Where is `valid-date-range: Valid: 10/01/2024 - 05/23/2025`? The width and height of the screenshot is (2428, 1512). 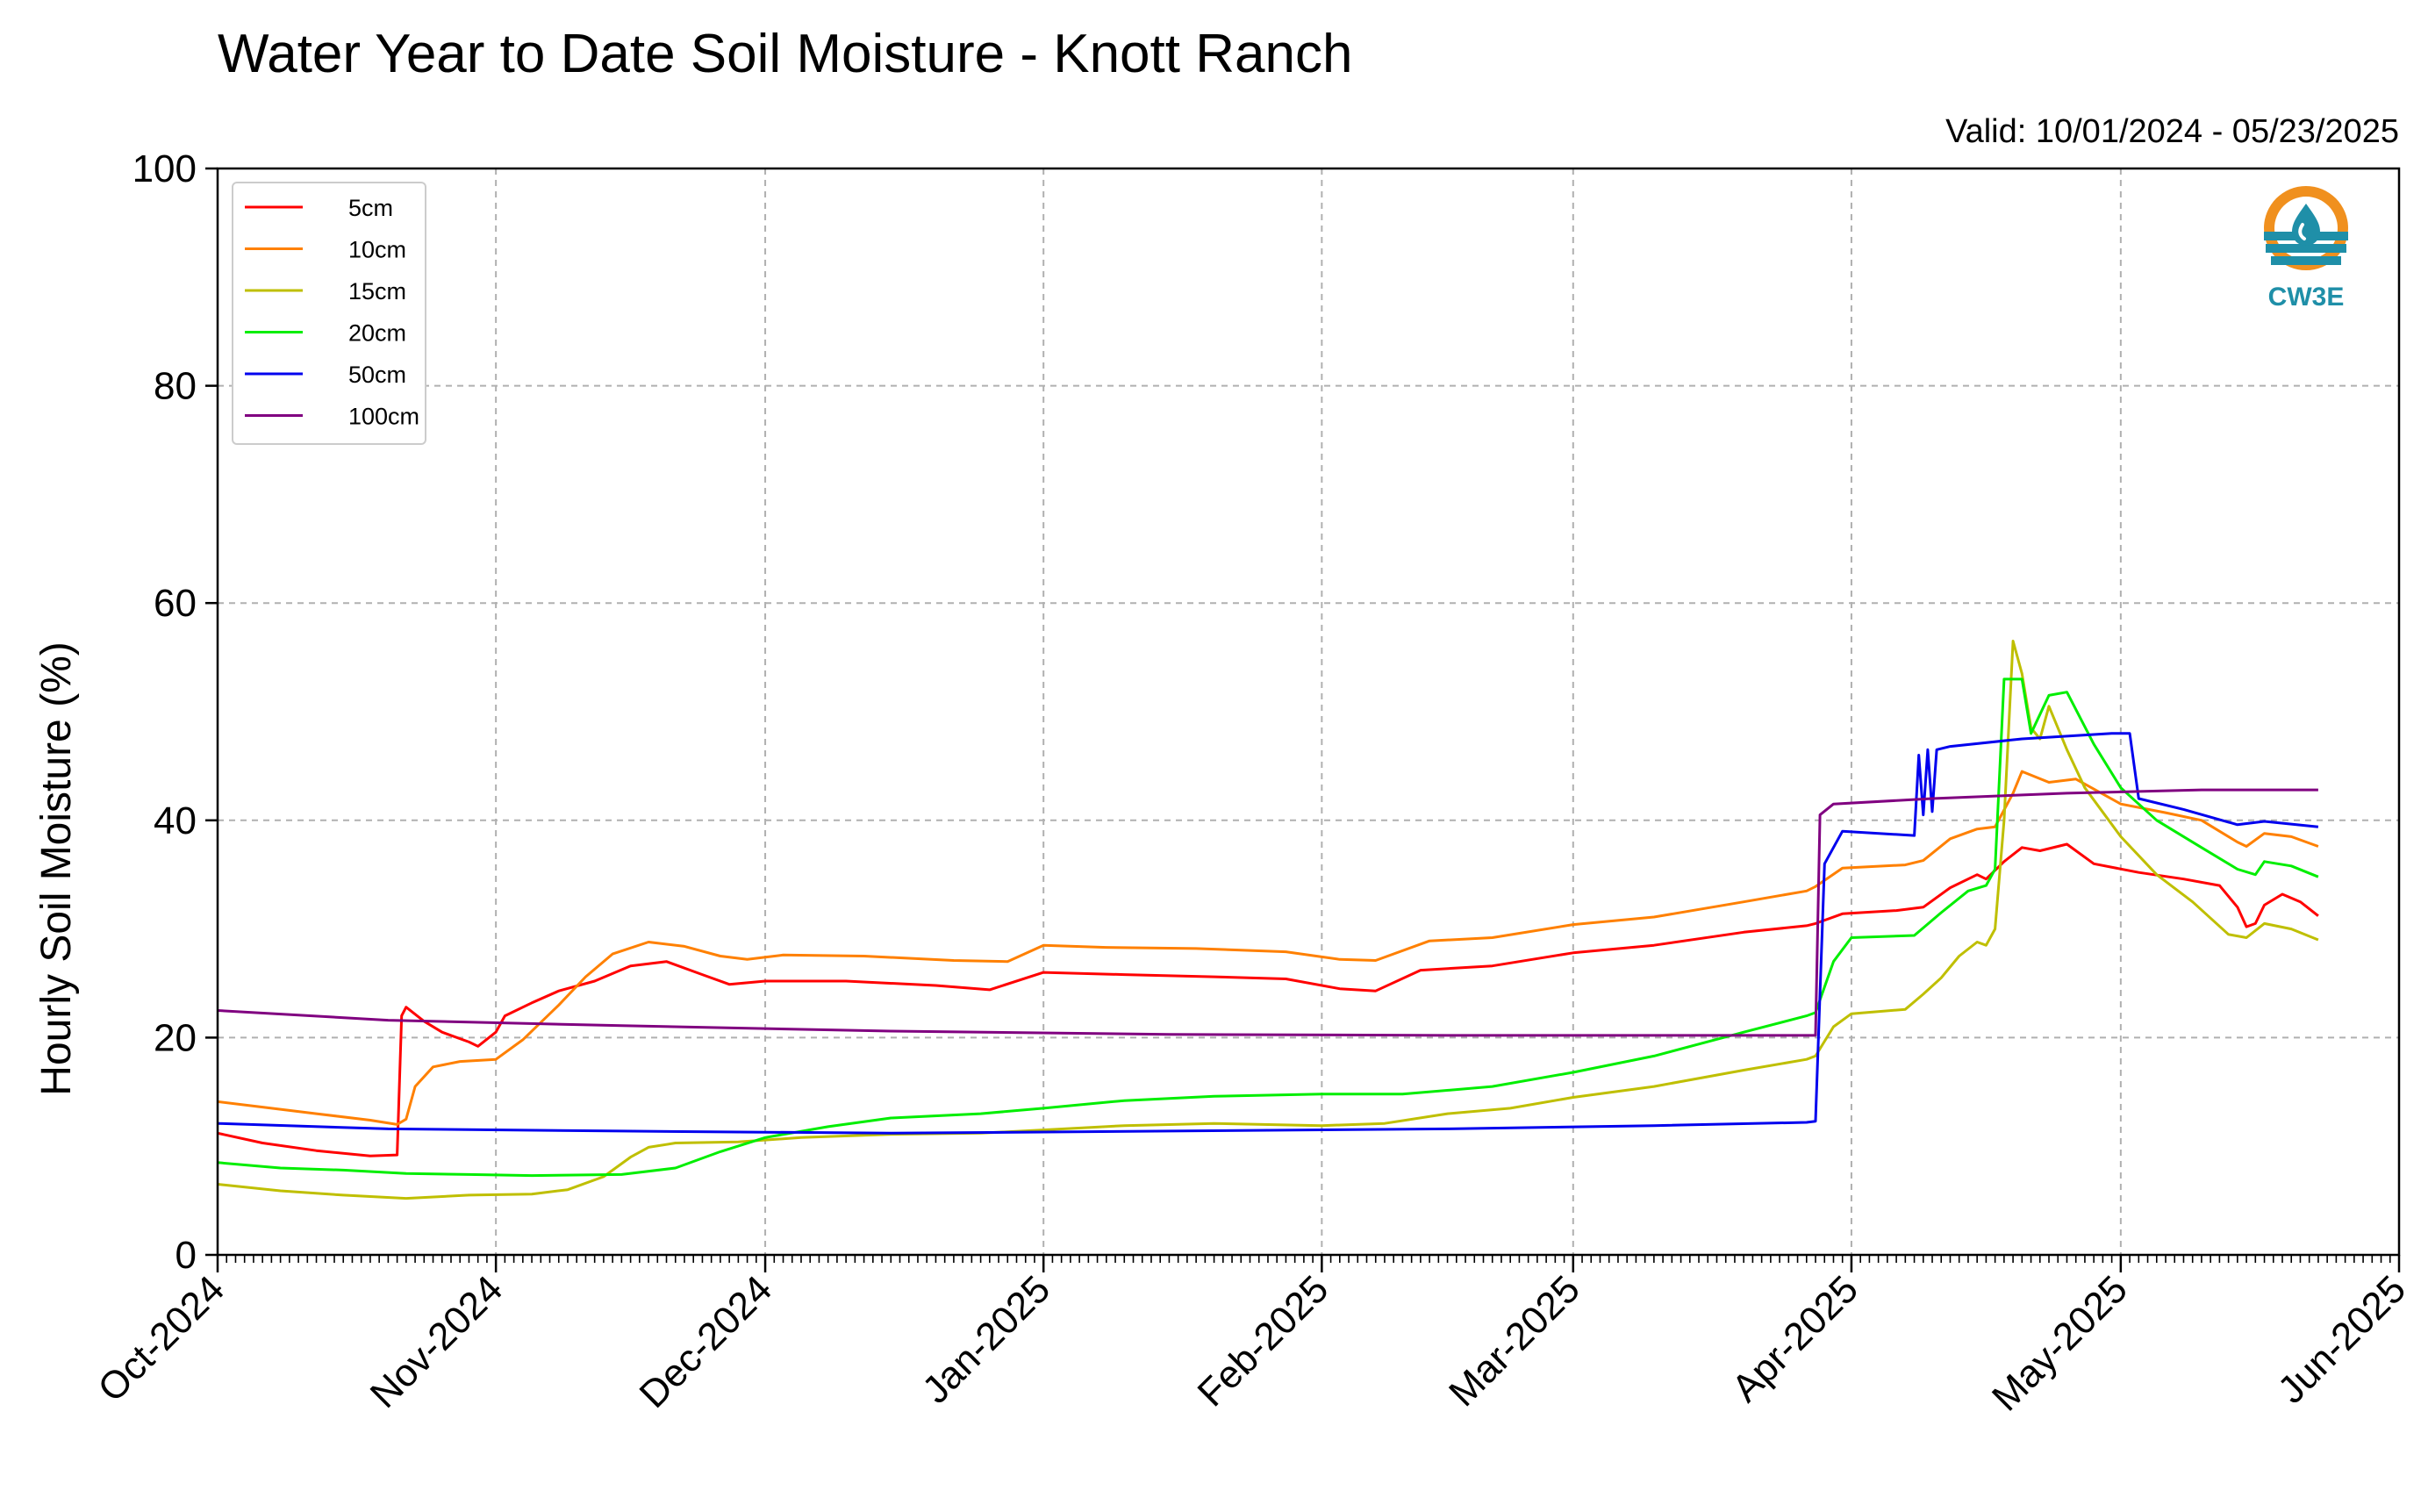
valid-date-range: Valid: 10/01/2024 - 05/23/2025 is located at coordinates (2172, 131).